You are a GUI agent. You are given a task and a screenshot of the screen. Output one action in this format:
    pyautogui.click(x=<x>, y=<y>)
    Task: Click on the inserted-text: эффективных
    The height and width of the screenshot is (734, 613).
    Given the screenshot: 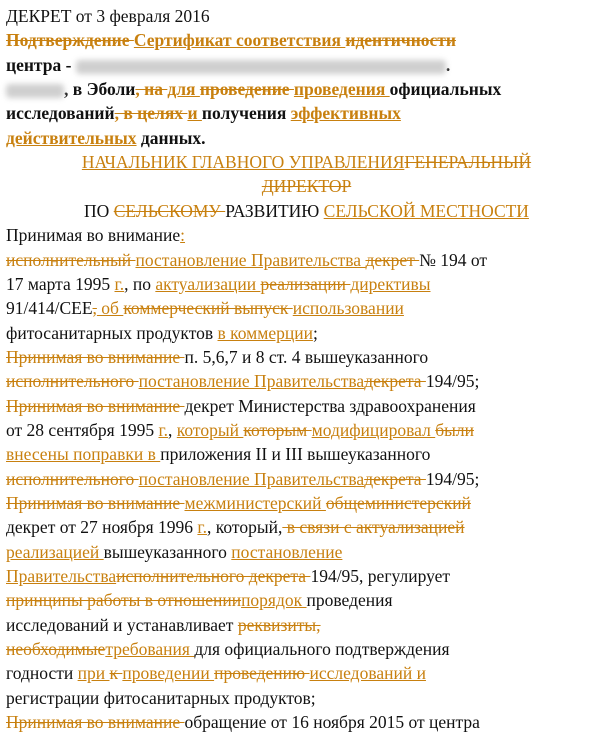 What is the action you would take?
    pyautogui.click(x=345, y=113)
    